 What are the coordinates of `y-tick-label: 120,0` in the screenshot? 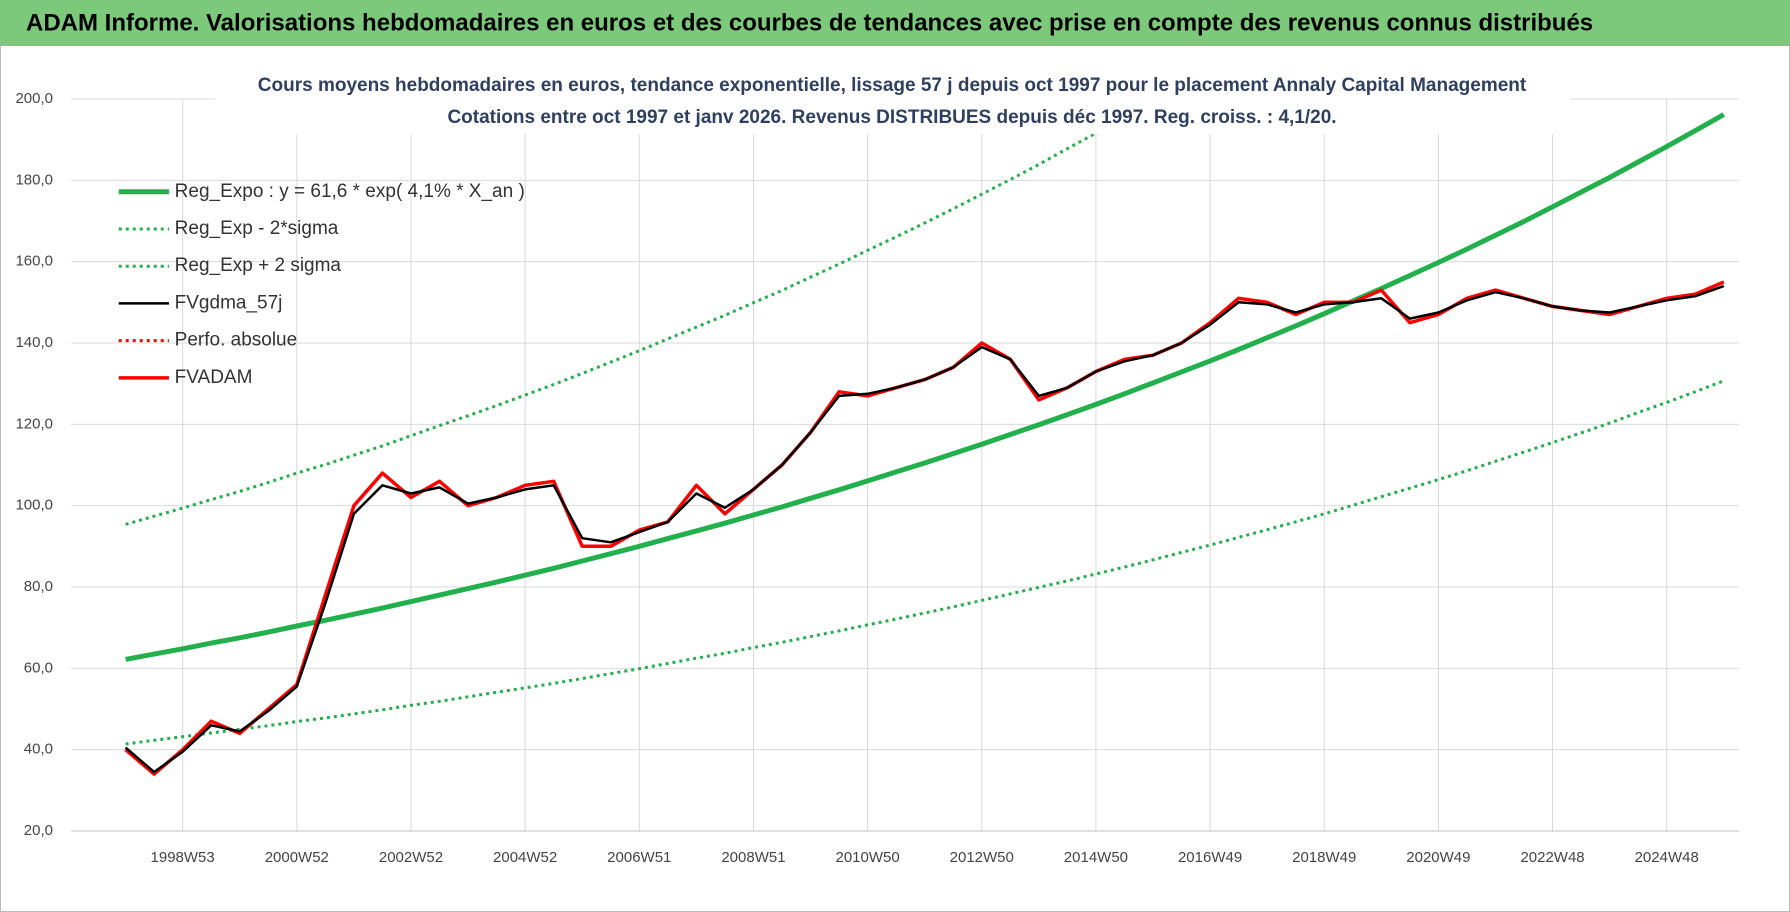 It's located at (34, 423).